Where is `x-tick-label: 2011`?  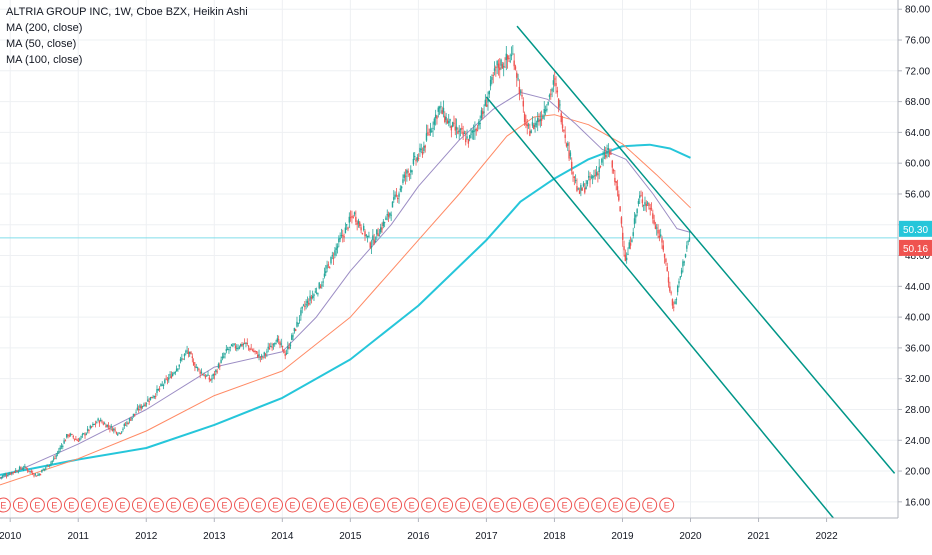
x-tick-label: 2011 is located at coordinates (78, 536).